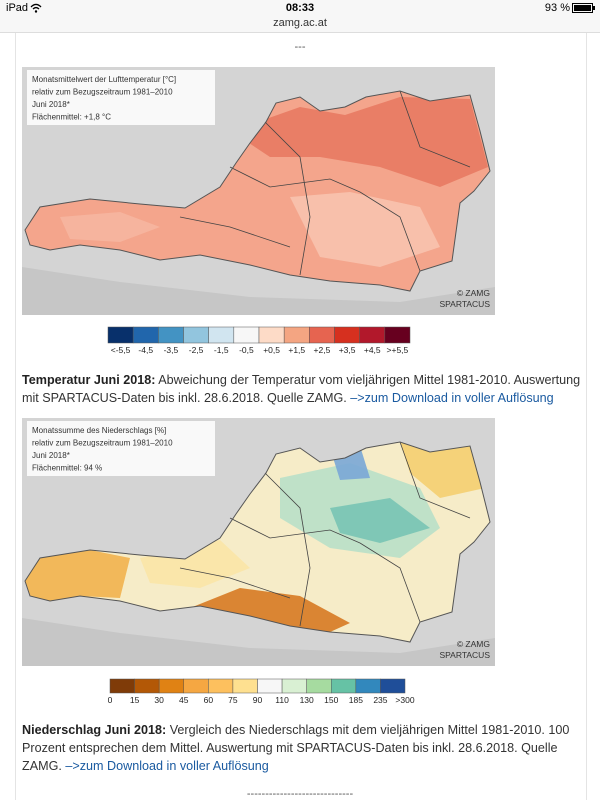  Describe the element at coordinates (322, 350) in the screenshot. I see `scale-label: +2,5` at that location.